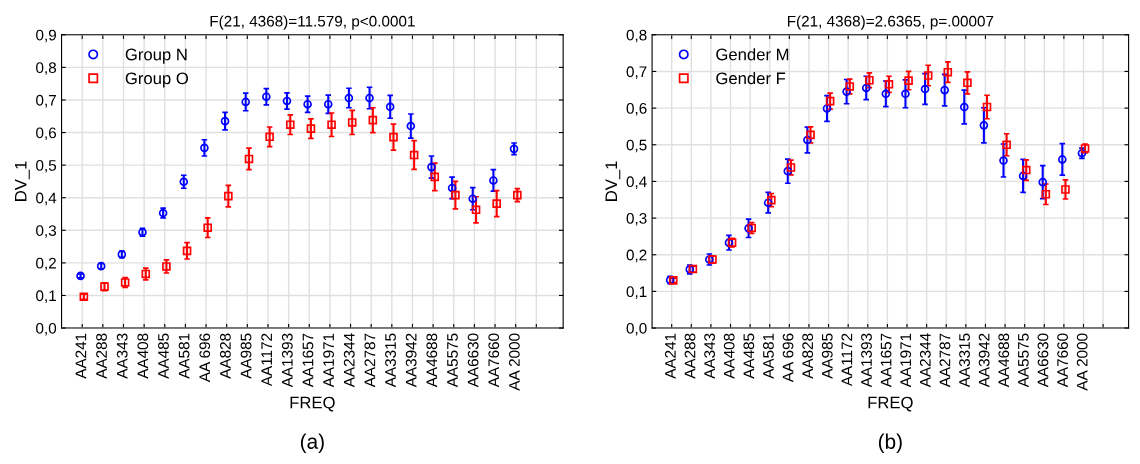 The width and height of the screenshot is (1140, 464). What do you see at coordinates (46, 36) in the screenshot?
I see `y-tick-label: 0,9` at bounding box center [46, 36].